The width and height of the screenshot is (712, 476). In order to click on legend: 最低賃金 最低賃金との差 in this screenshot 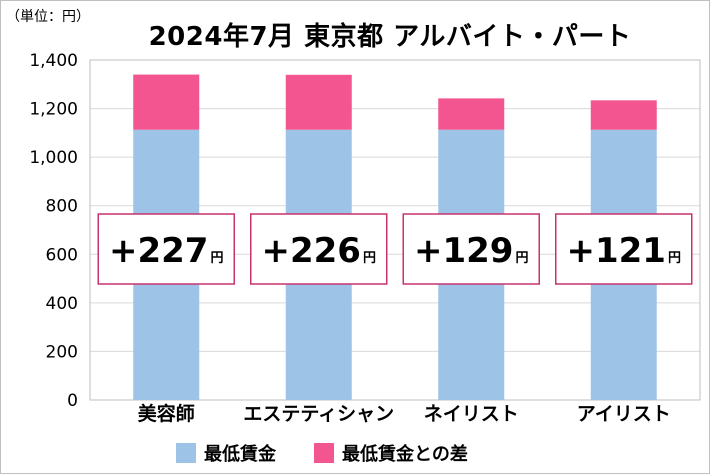, I will do `click(322, 453)`.